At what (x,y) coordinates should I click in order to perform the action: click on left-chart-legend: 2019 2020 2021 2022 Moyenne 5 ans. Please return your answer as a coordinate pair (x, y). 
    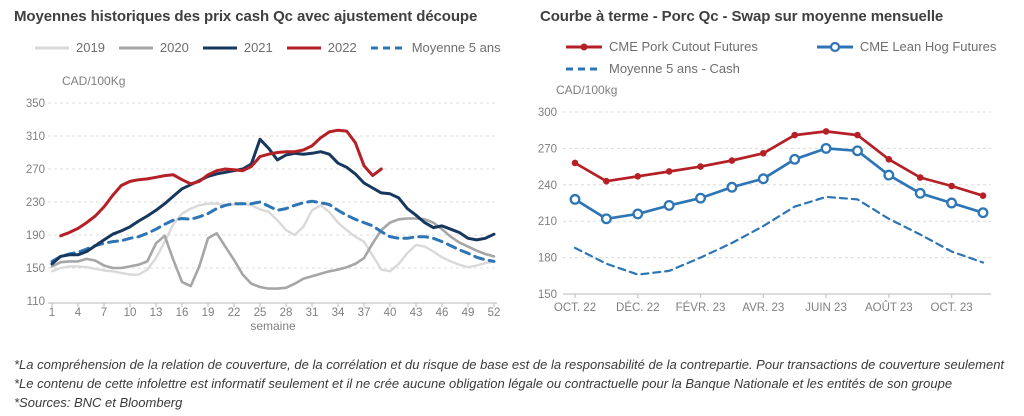
    Looking at the image, I should click on (267, 47).